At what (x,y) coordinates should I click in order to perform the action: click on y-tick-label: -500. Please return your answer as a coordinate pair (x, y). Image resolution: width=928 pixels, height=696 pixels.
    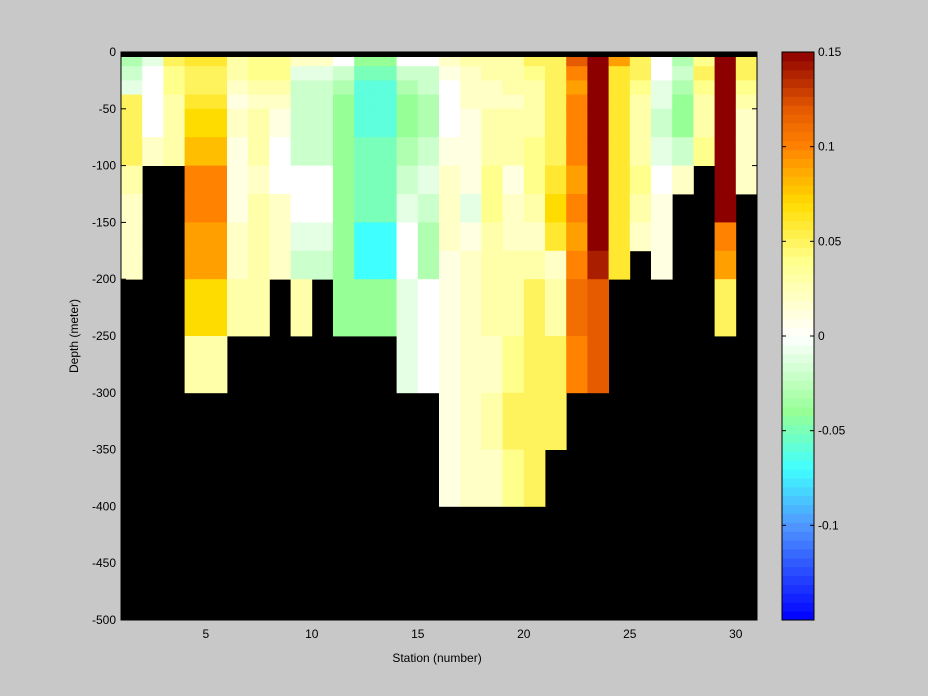
    Looking at the image, I should click on (104, 620).